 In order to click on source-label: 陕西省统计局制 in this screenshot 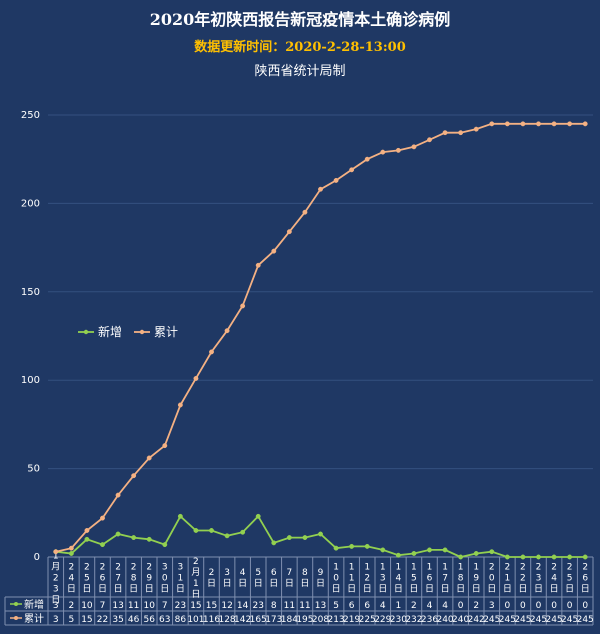, I will do `click(300, 71)`.